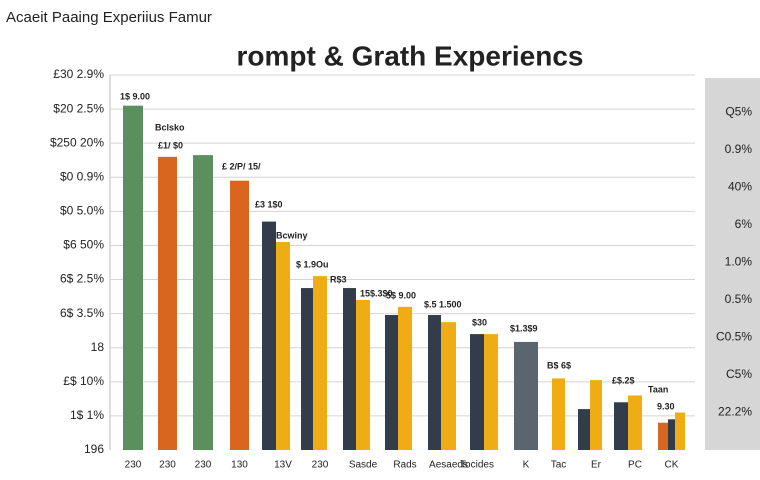  I want to click on annotation: $30, so click(479, 322).